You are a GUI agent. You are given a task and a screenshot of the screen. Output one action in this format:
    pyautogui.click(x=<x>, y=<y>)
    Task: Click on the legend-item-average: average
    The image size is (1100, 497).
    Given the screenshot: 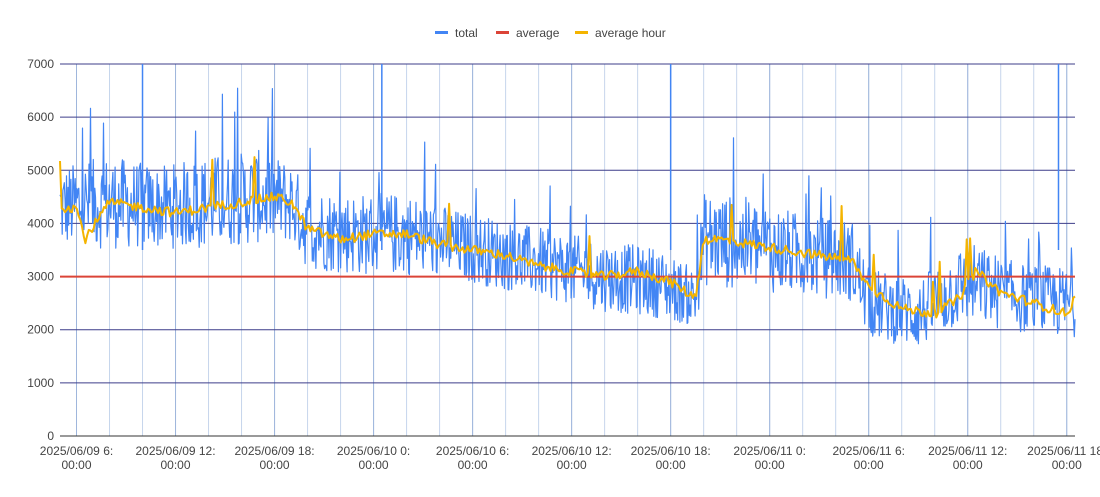 What is the action you would take?
    pyautogui.click(x=528, y=33)
    